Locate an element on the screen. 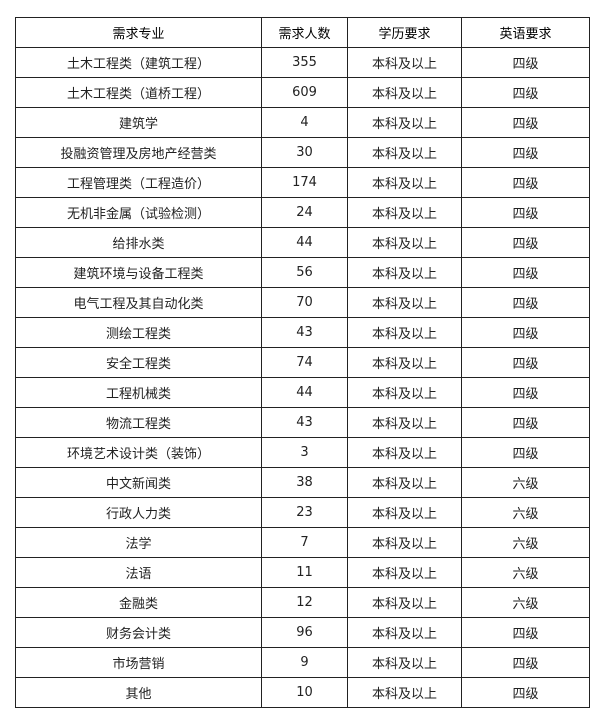 The width and height of the screenshot is (605, 712). table-row: 物流工程类 43 本科及以上 四级 is located at coordinates (302, 422).